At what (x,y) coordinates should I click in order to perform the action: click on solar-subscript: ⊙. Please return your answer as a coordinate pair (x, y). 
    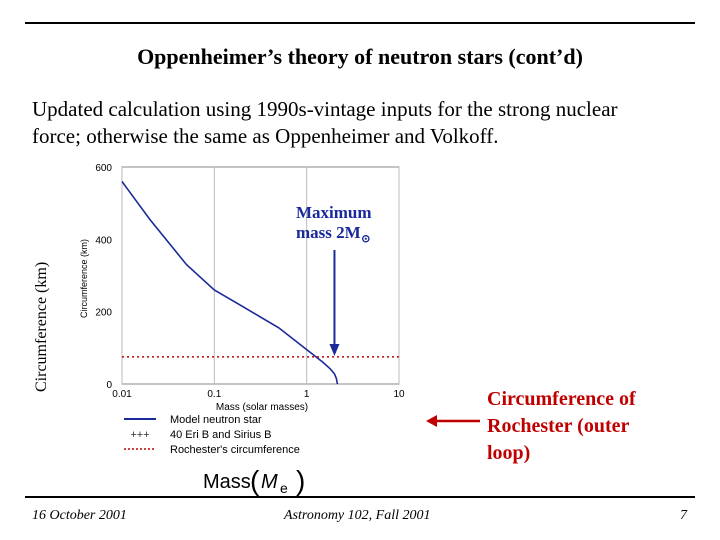
    Looking at the image, I should click on (365, 238).